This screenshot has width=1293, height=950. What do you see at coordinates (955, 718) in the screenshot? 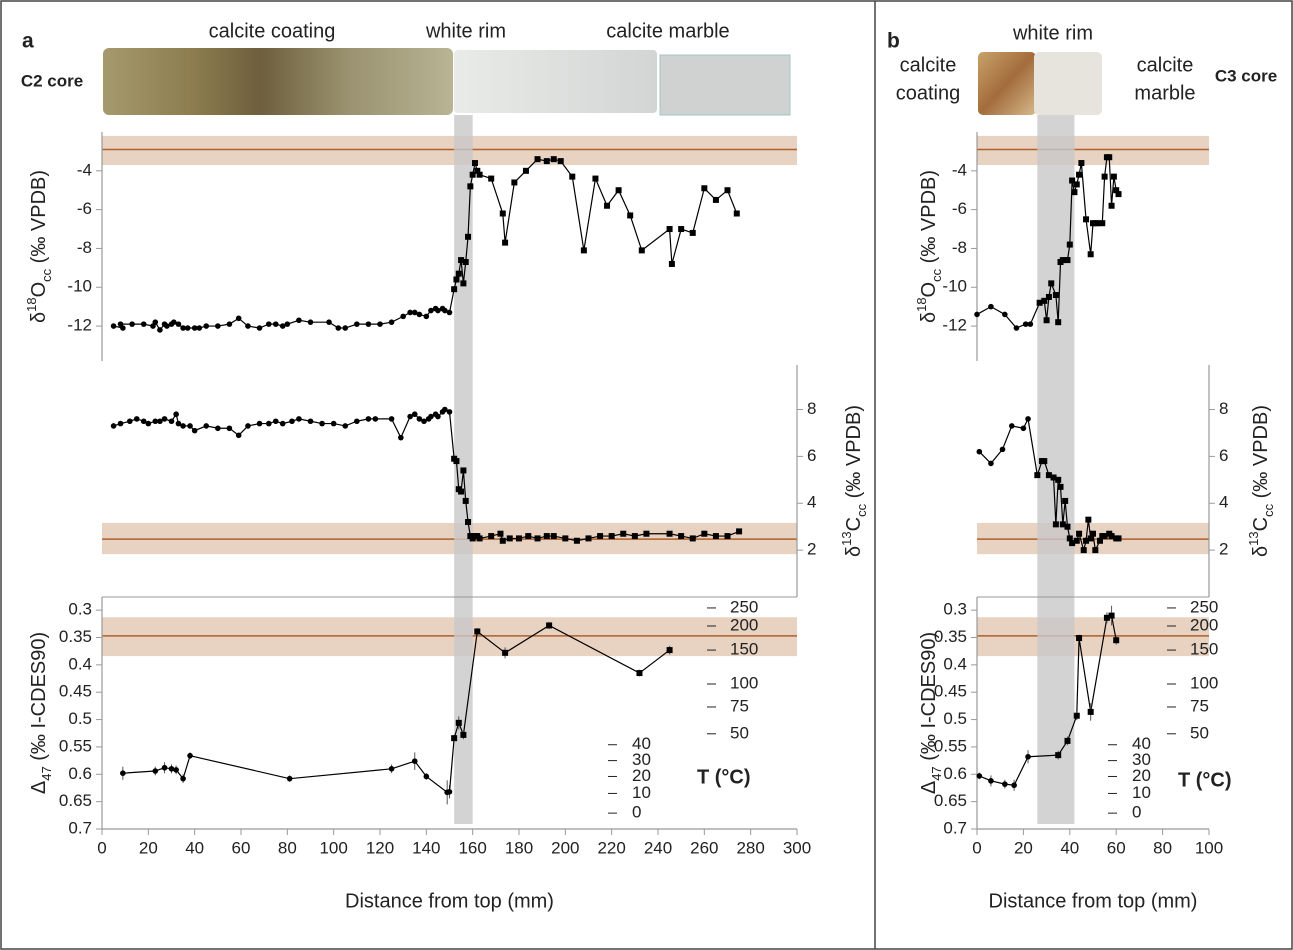
I see `y-tick-label: 0.5` at bounding box center [955, 718].